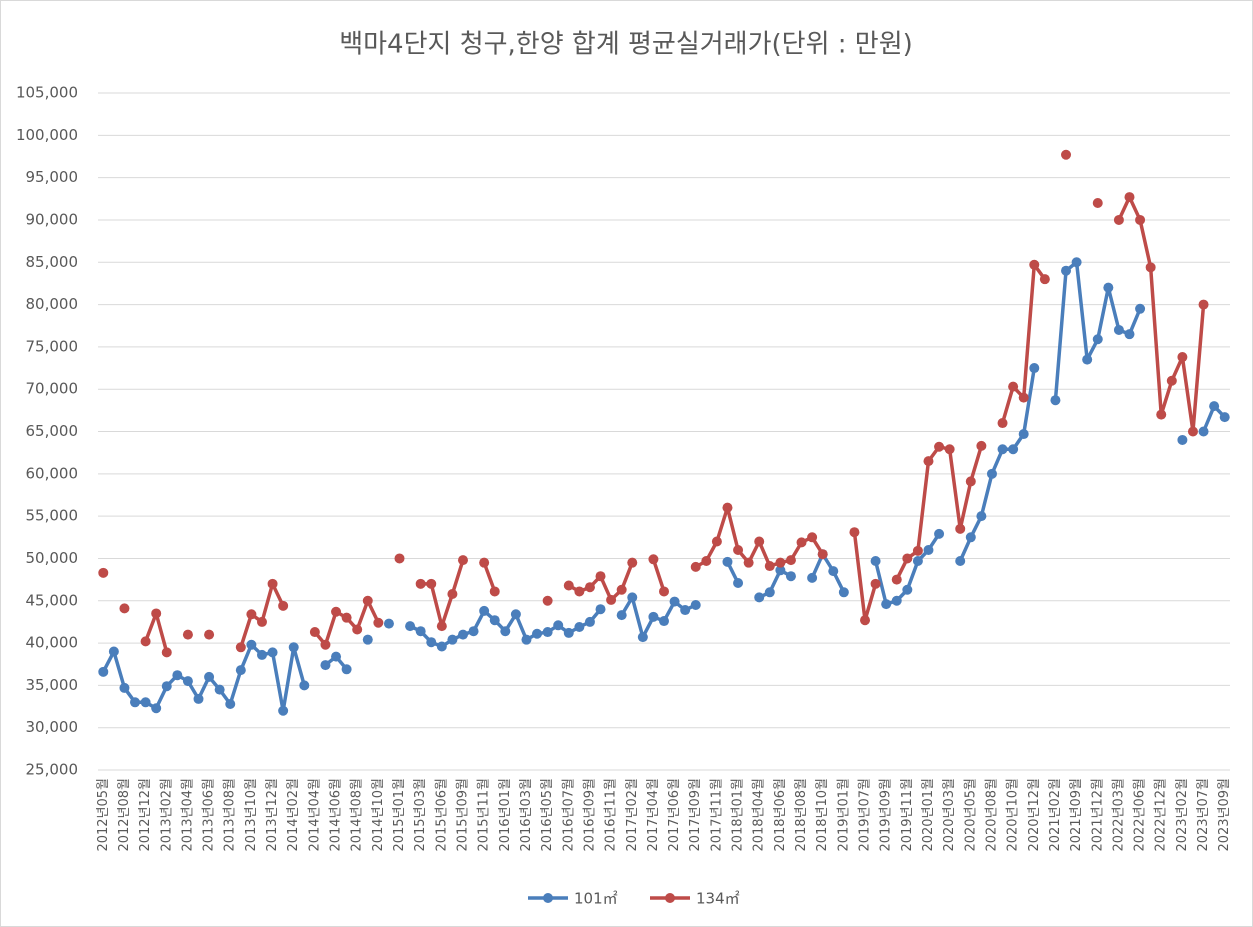 This screenshot has width=1253, height=927. What do you see at coordinates (378, 815) in the screenshot?
I see `x-tick-label: 2014년10월` at bounding box center [378, 815].